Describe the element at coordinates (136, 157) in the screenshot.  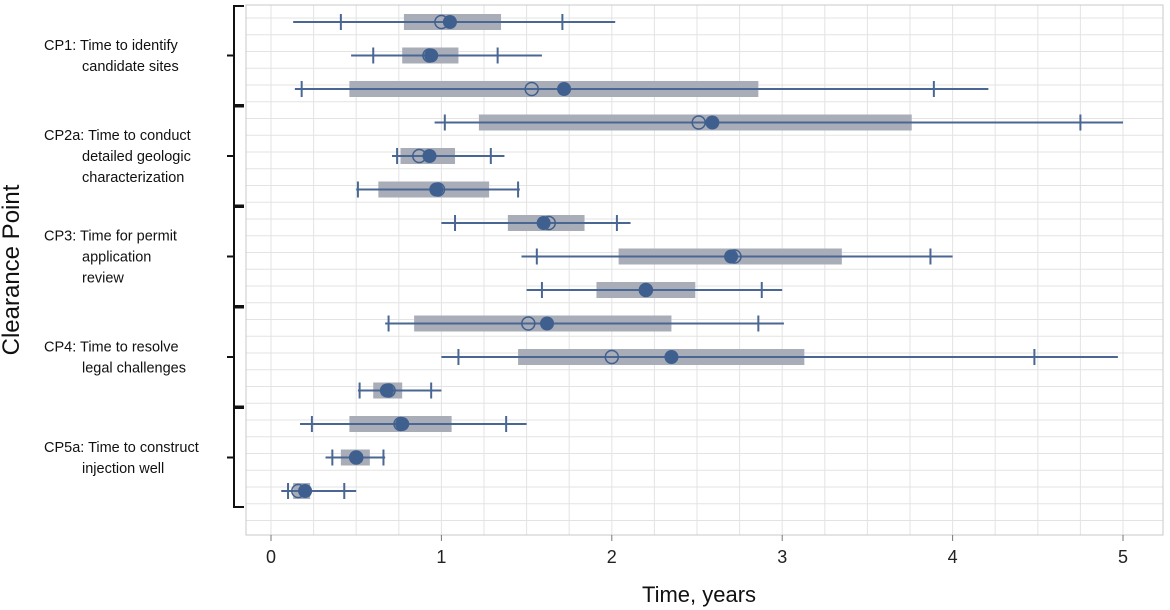
I see `group-label-line: detailed geologic` at that location.